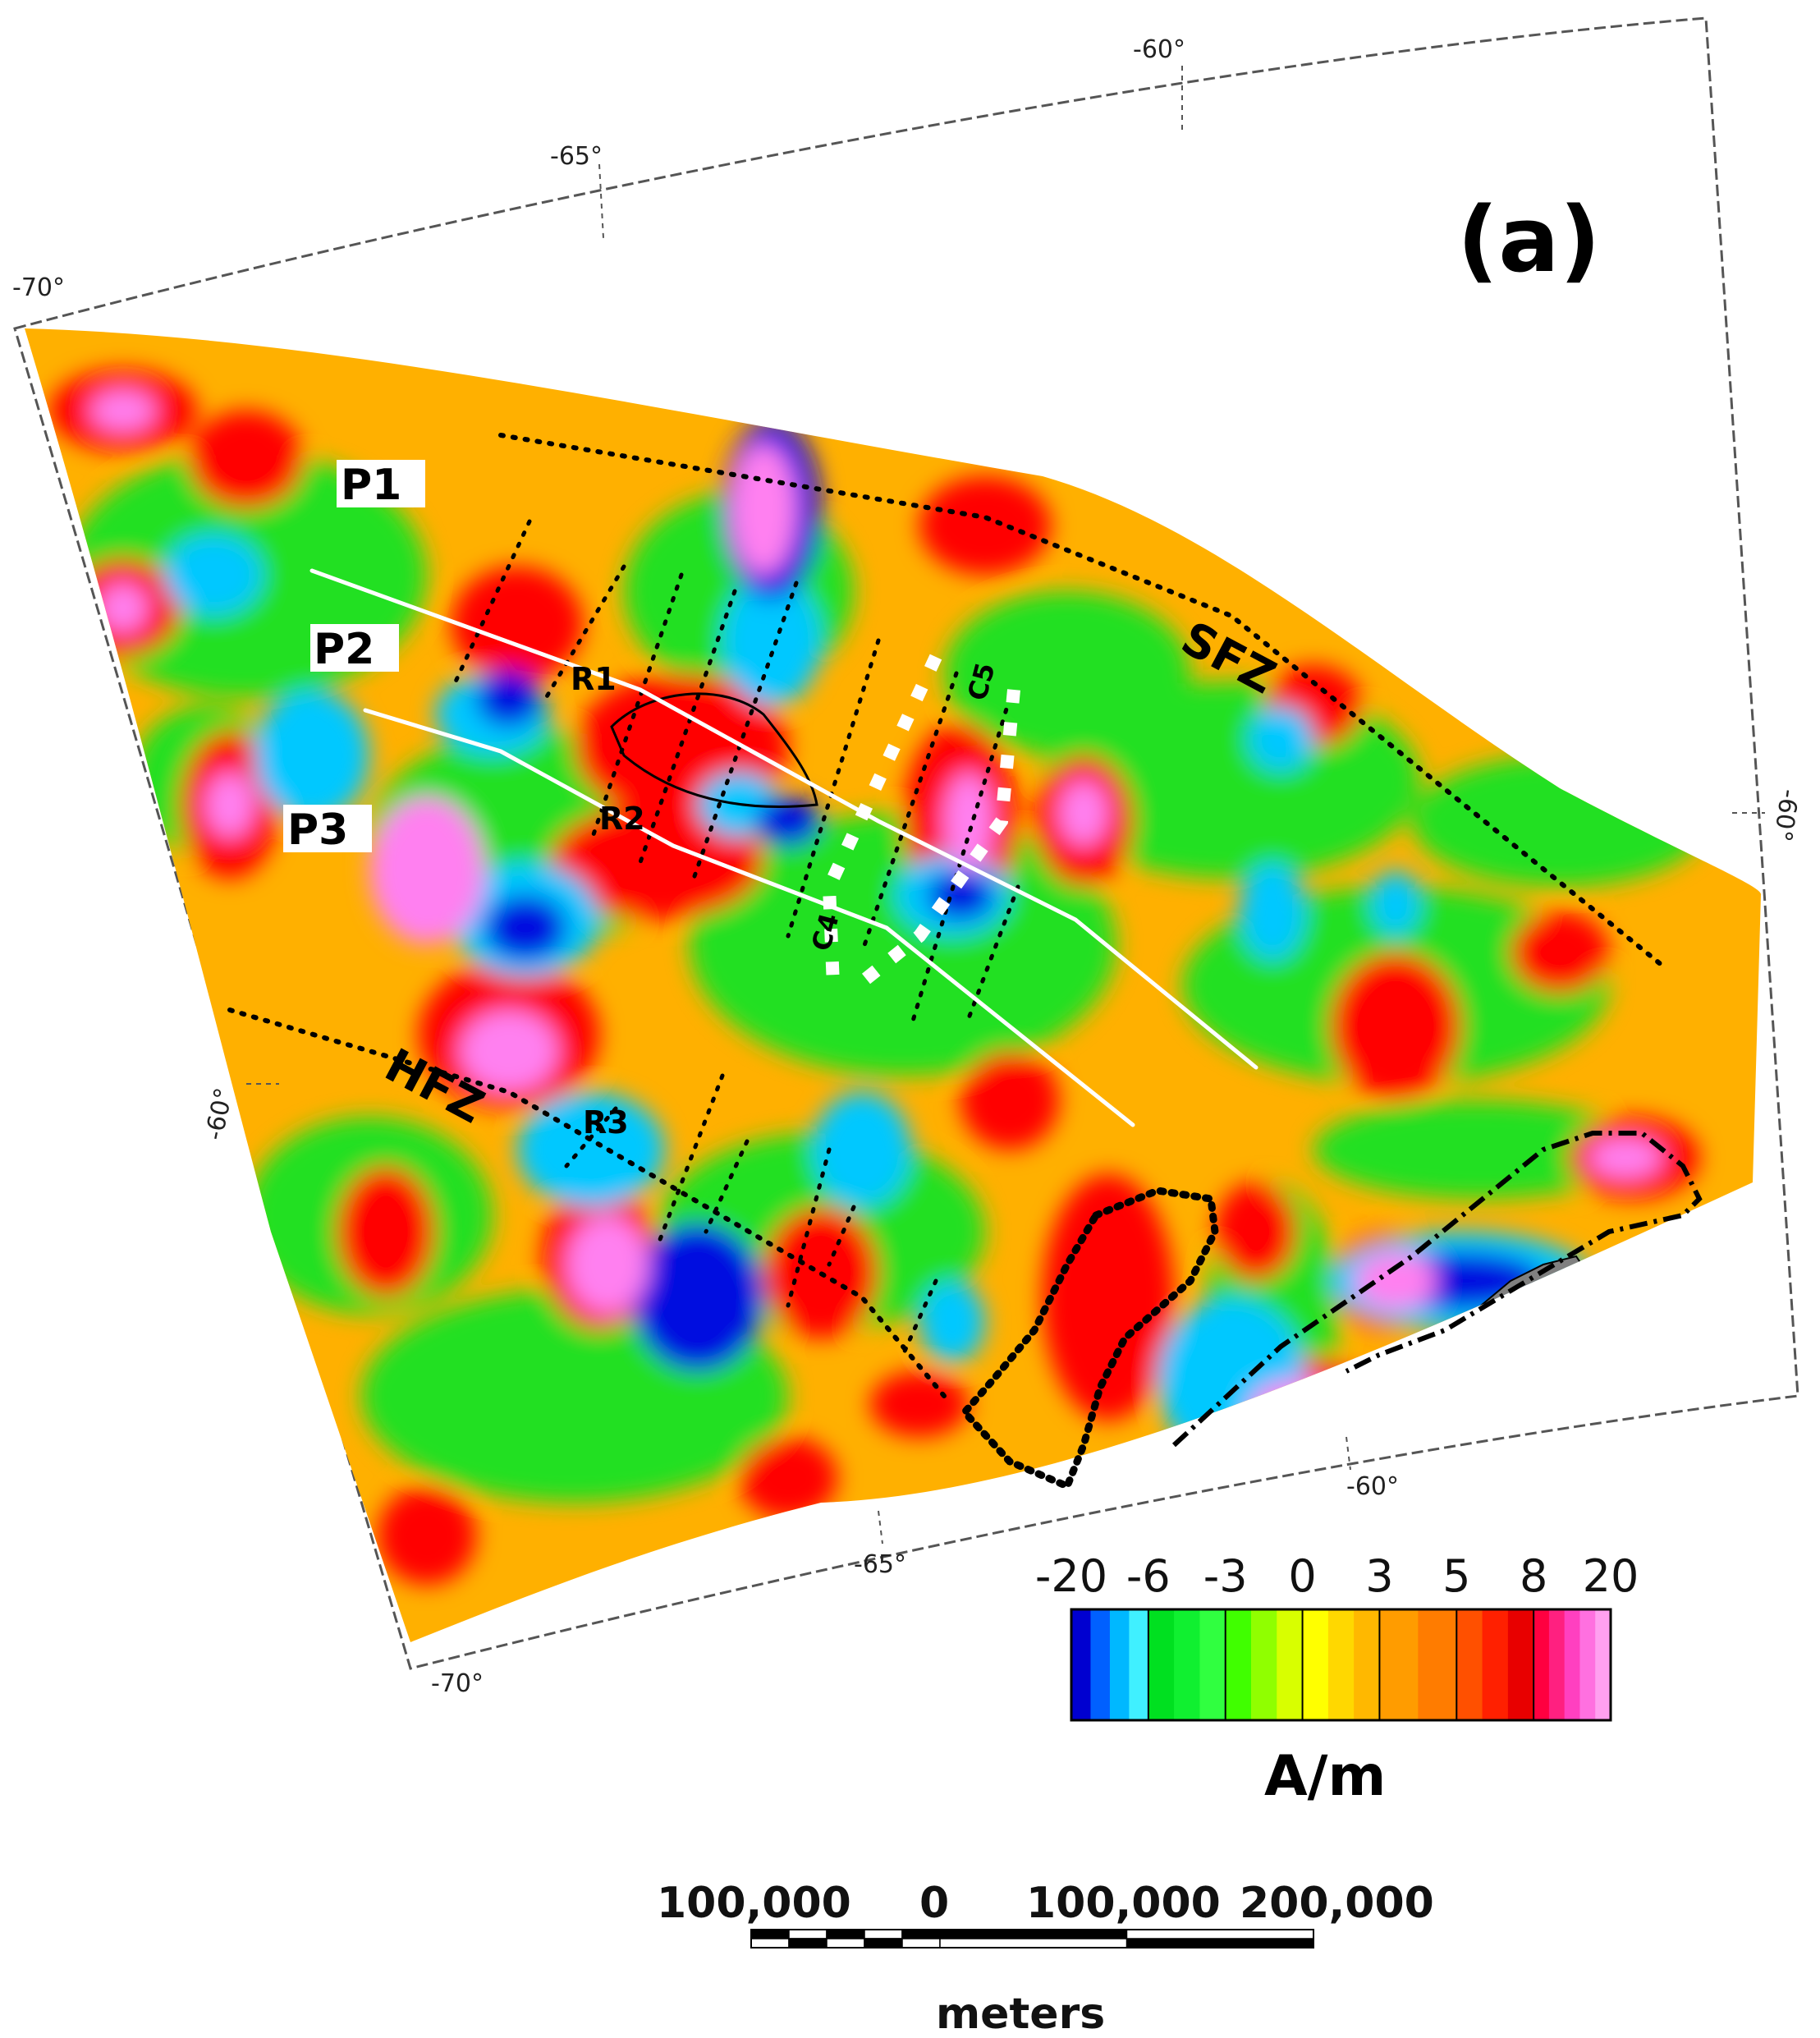 This screenshot has height=2038, width=1820. What do you see at coordinates (622, 819) in the screenshot?
I see `region-label-r2: R2` at bounding box center [622, 819].